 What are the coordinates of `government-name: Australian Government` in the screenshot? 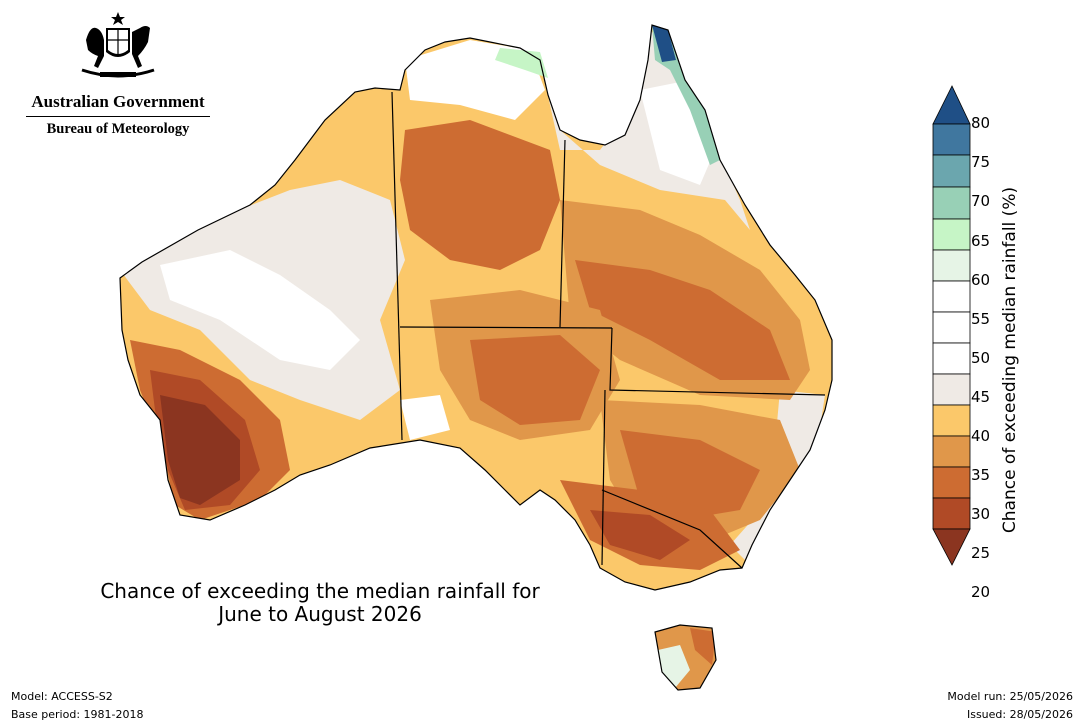 It's located at (118, 101).